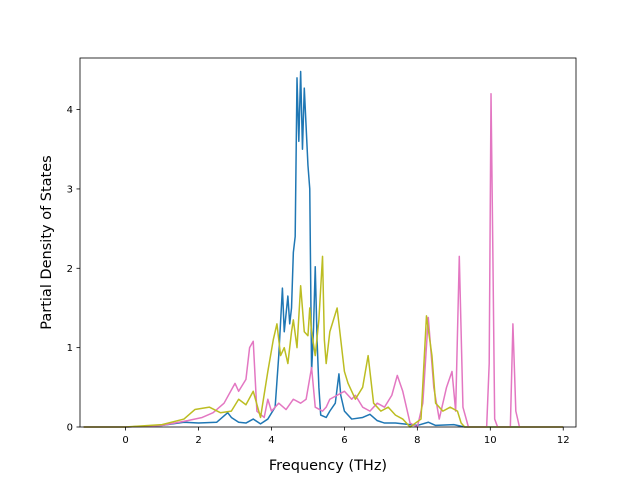 The image size is (640, 480). I want to click on y-axis-title: Partial Density of States, so click(47, 242).